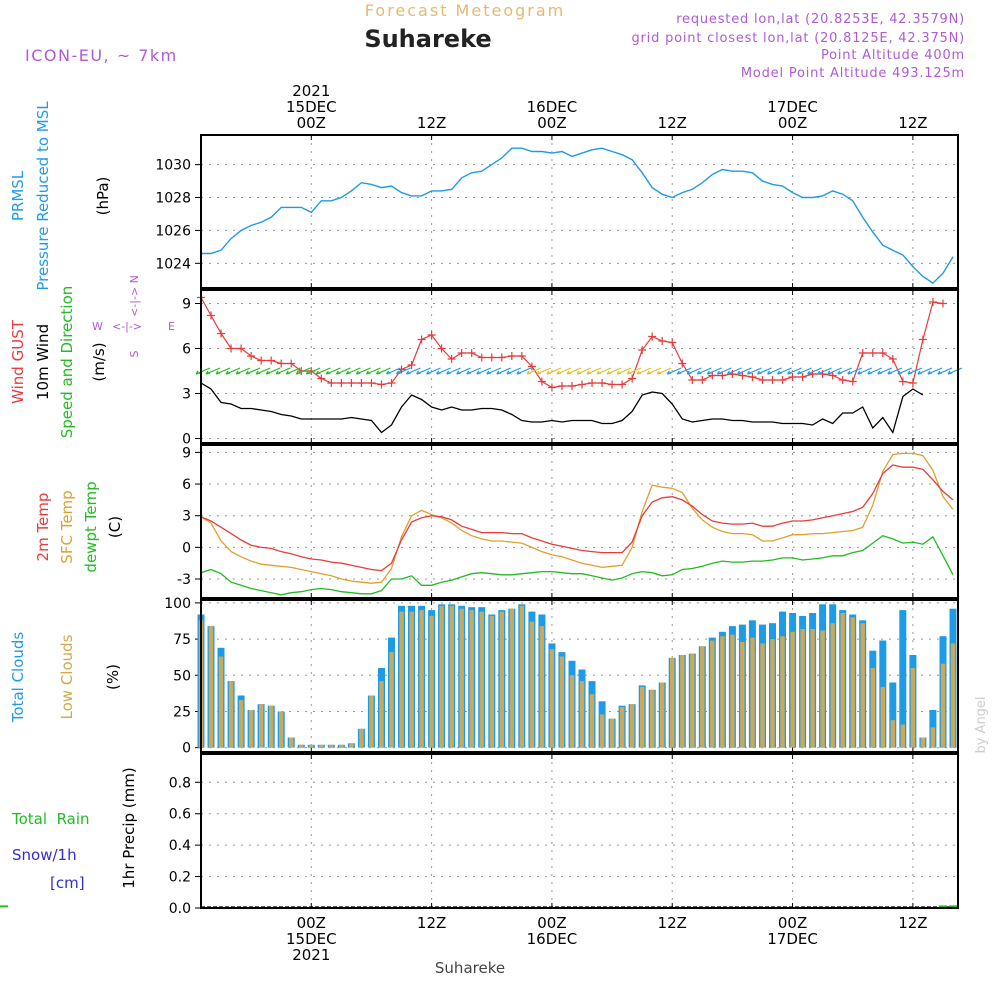 The image size is (1000, 1000). What do you see at coordinates (18, 678) in the screenshot?
I see `cloud-axis-title: Total Clouds` at bounding box center [18, 678].